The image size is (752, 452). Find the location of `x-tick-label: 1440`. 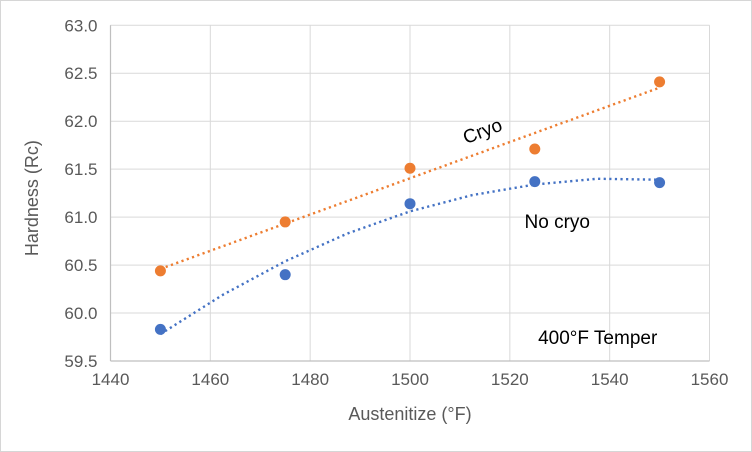

x-tick-label: 1440 is located at coordinates (111, 379).